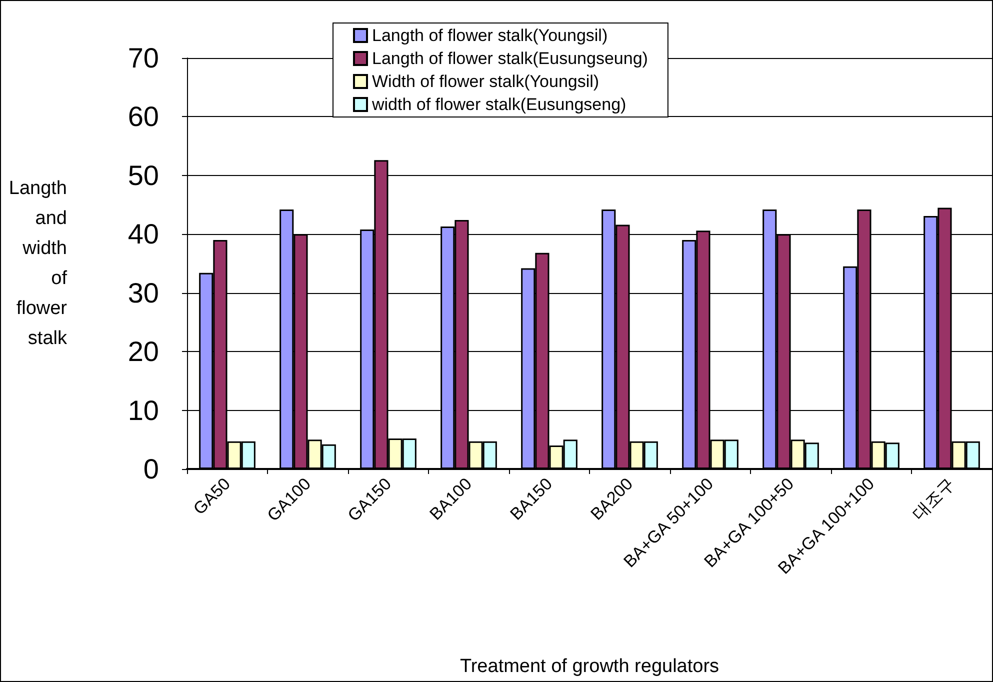  I want to click on y-tick-label: 10, so click(143, 410).